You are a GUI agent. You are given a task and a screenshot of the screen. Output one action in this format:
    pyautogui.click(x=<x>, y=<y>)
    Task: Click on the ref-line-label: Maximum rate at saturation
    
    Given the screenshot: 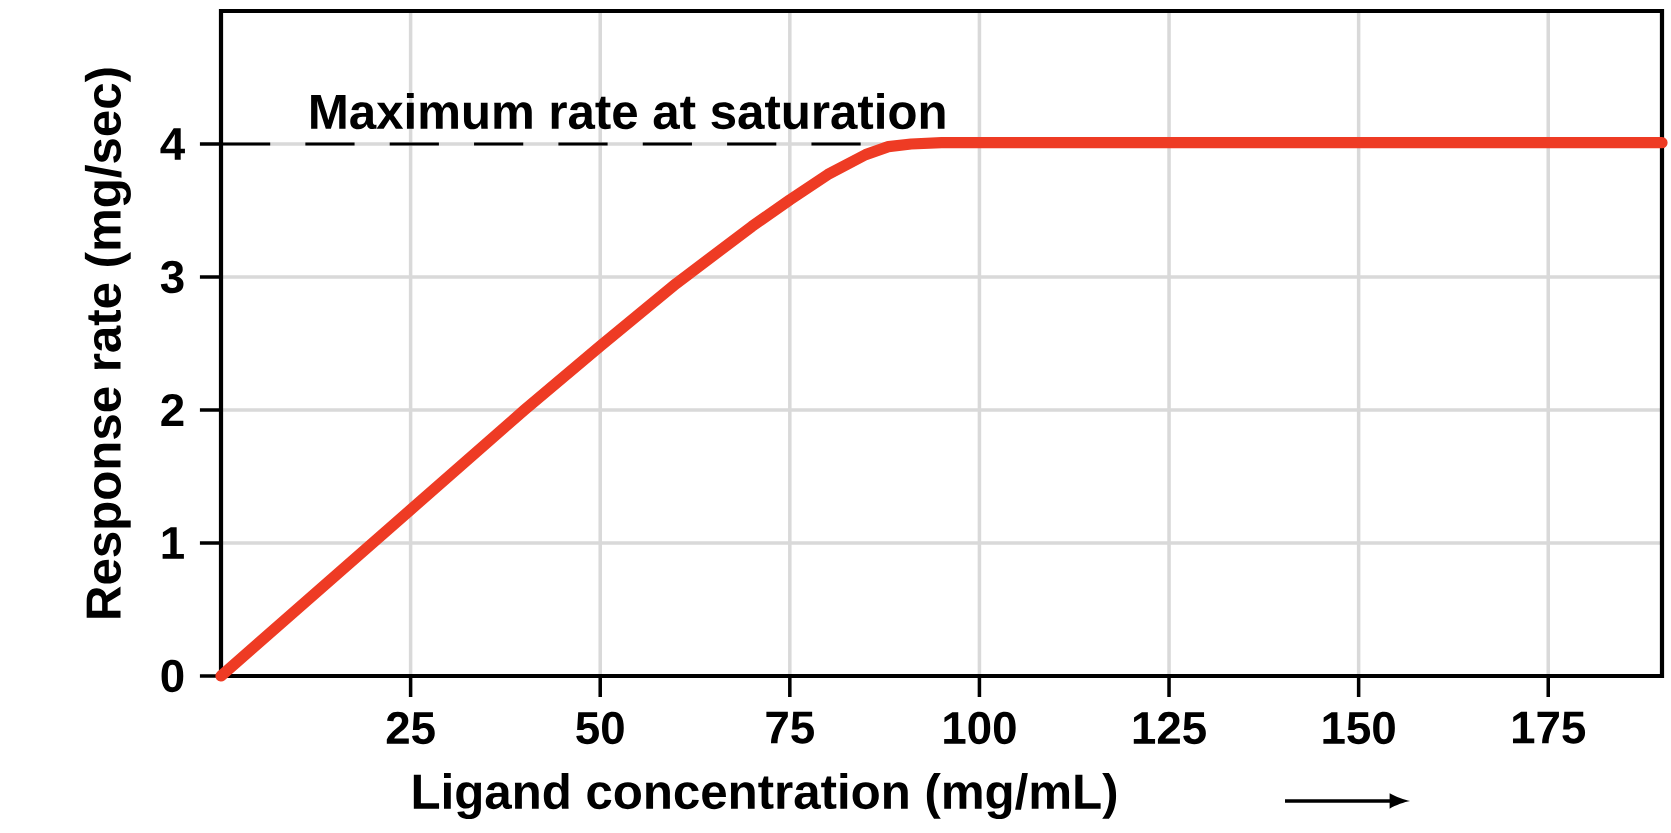 What is the action you would take?
    pyautogui.click(x=628, y=111)
    